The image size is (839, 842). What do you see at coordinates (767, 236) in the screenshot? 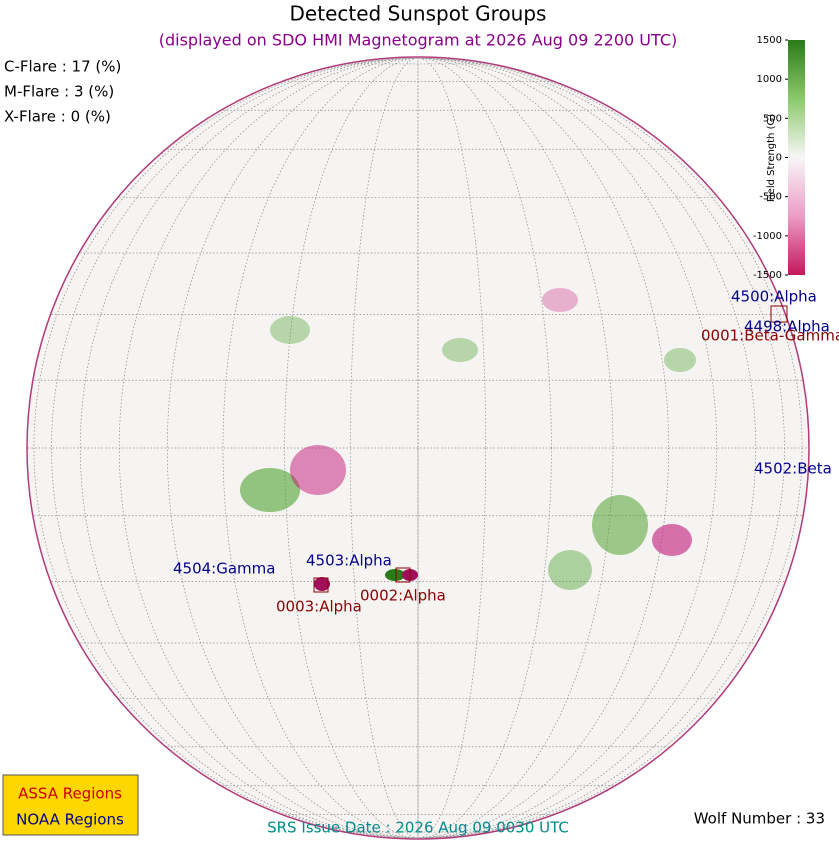
I see `colorbar-tick-label: -1000` at bounding box center [767, 236].